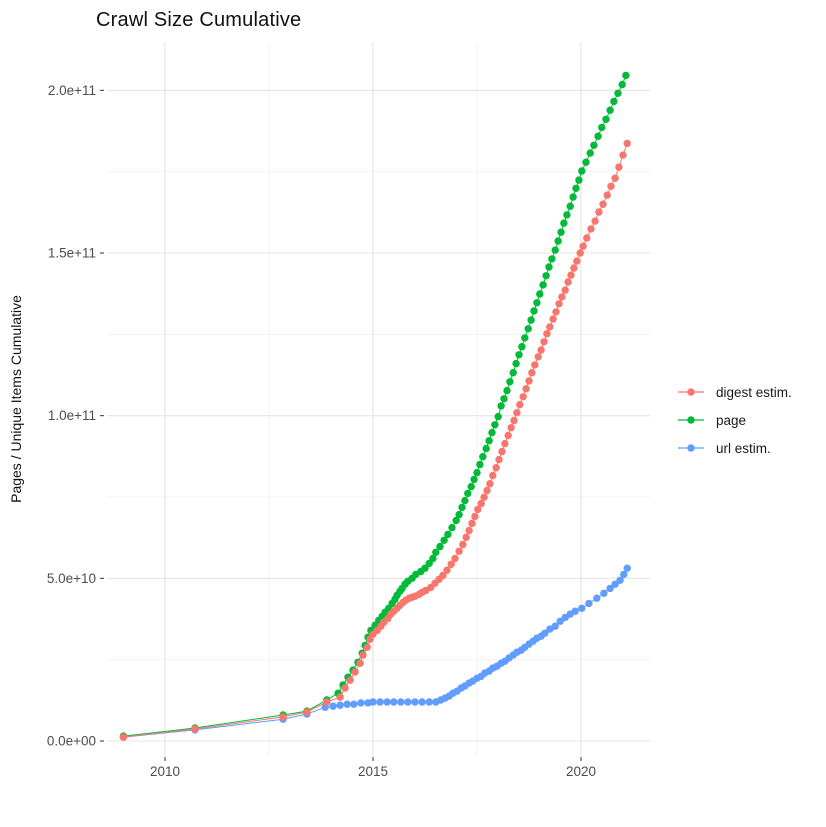 This screenshot has height=827, width=826. Describe the element at coordinates (743, 448) in the screenshot. I see `legend-label: url estim.` at that location.